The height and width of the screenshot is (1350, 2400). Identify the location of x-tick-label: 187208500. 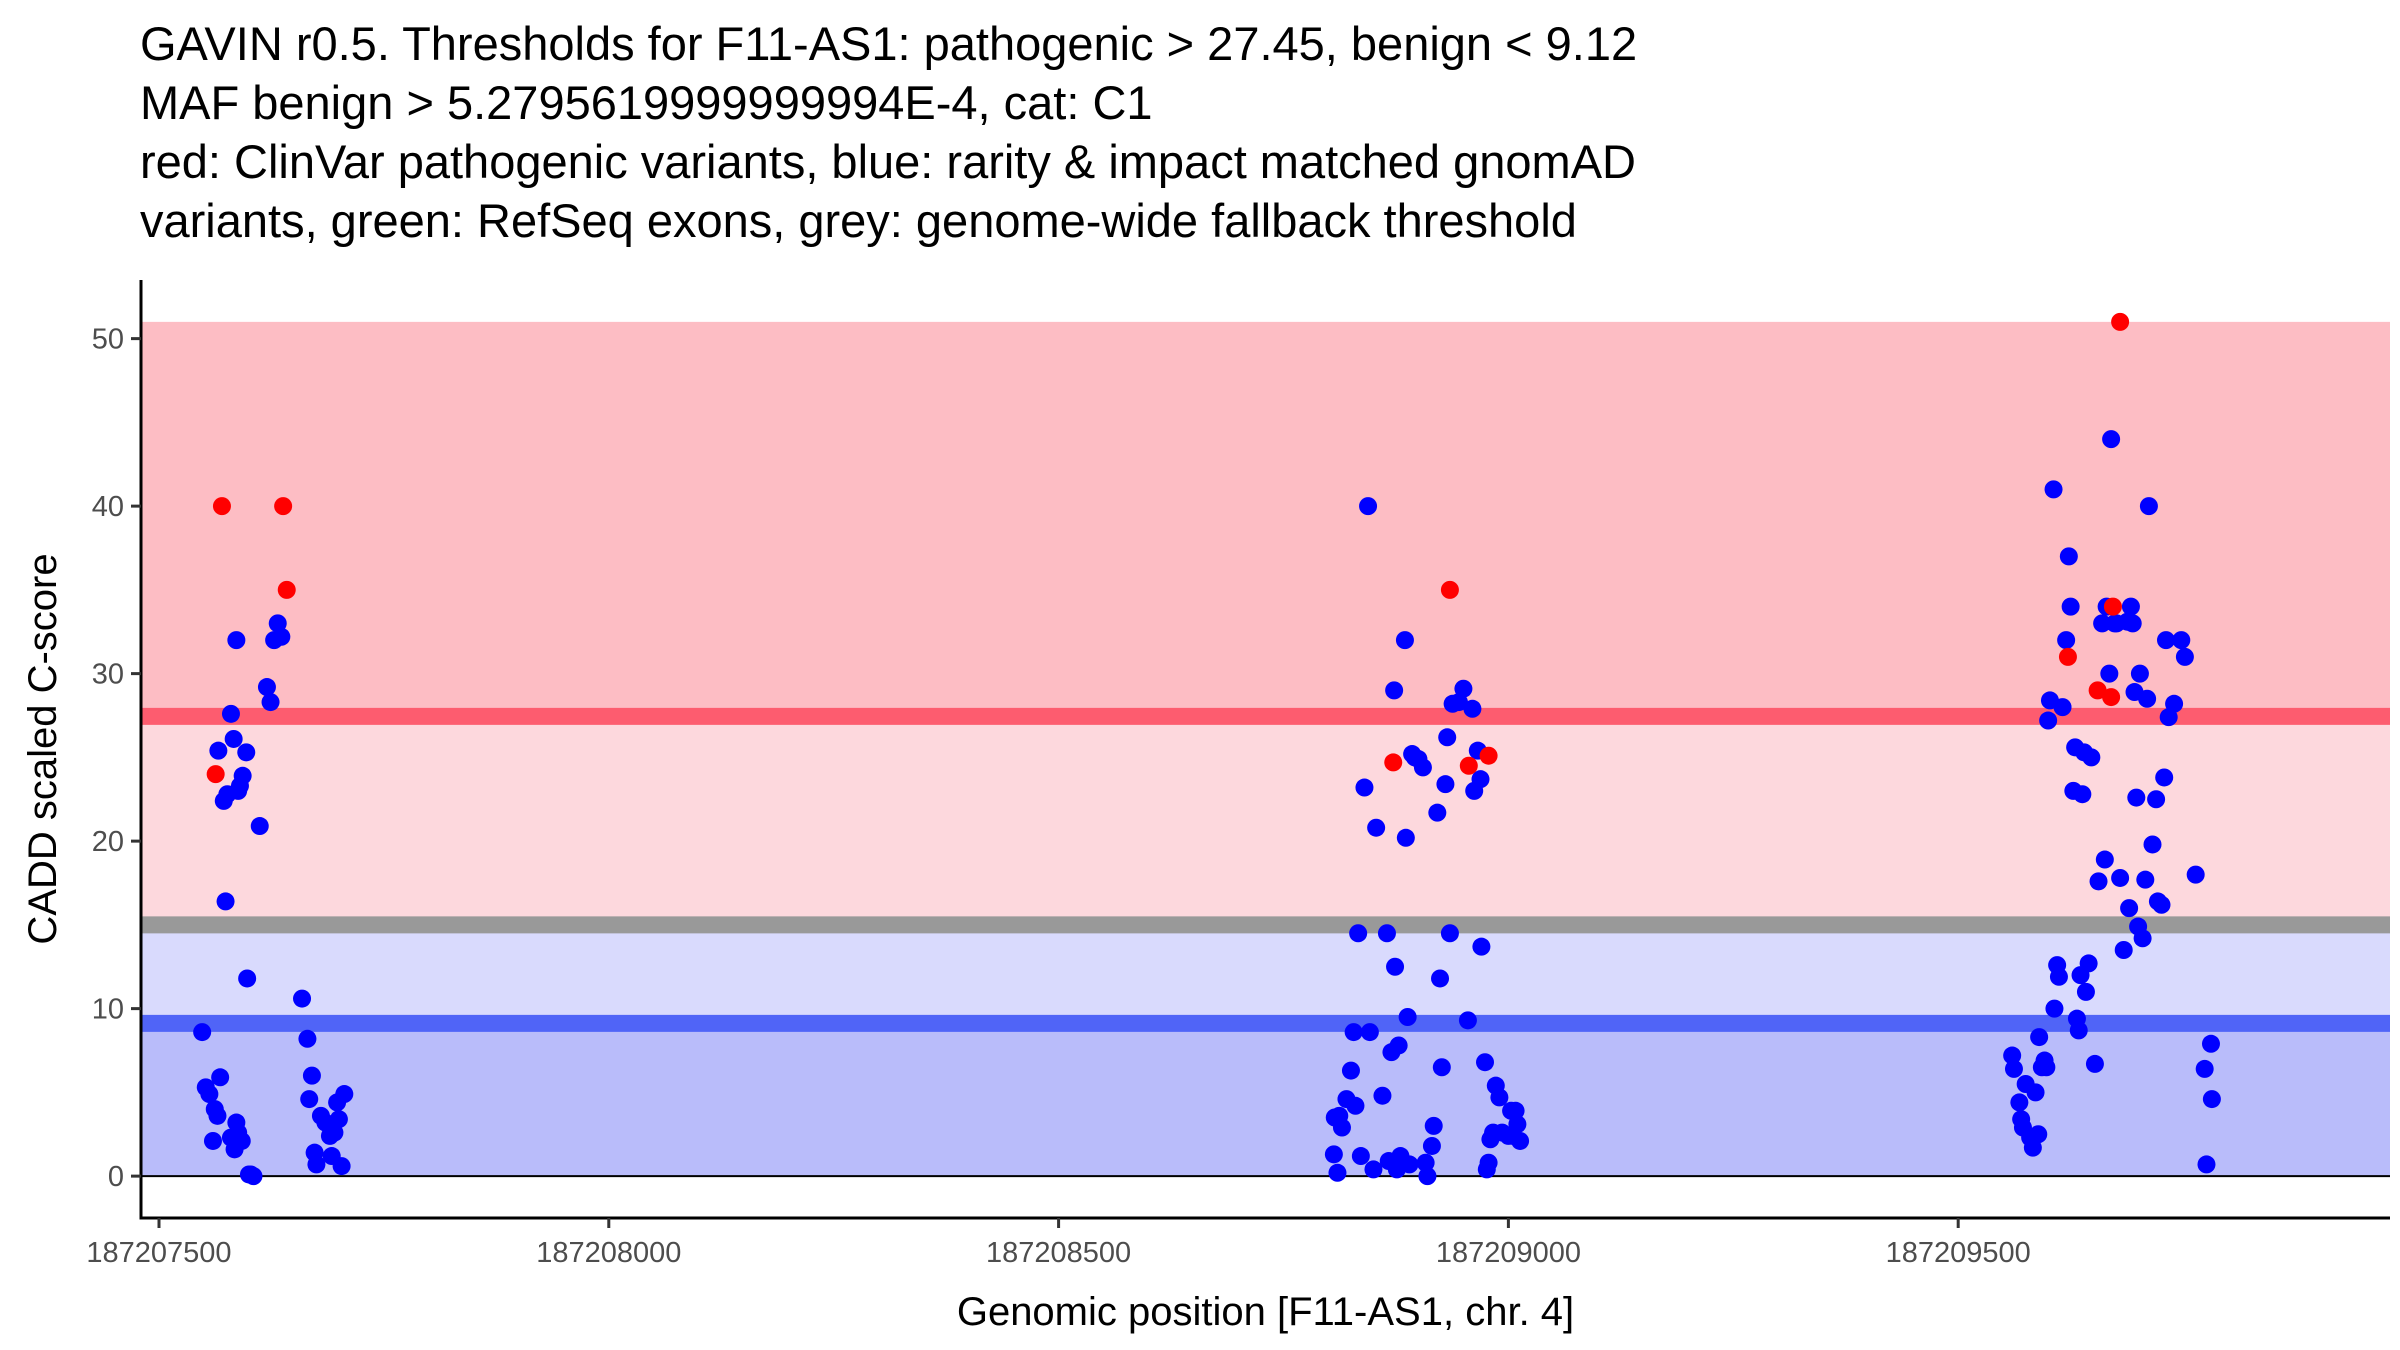
(1058, 1253).